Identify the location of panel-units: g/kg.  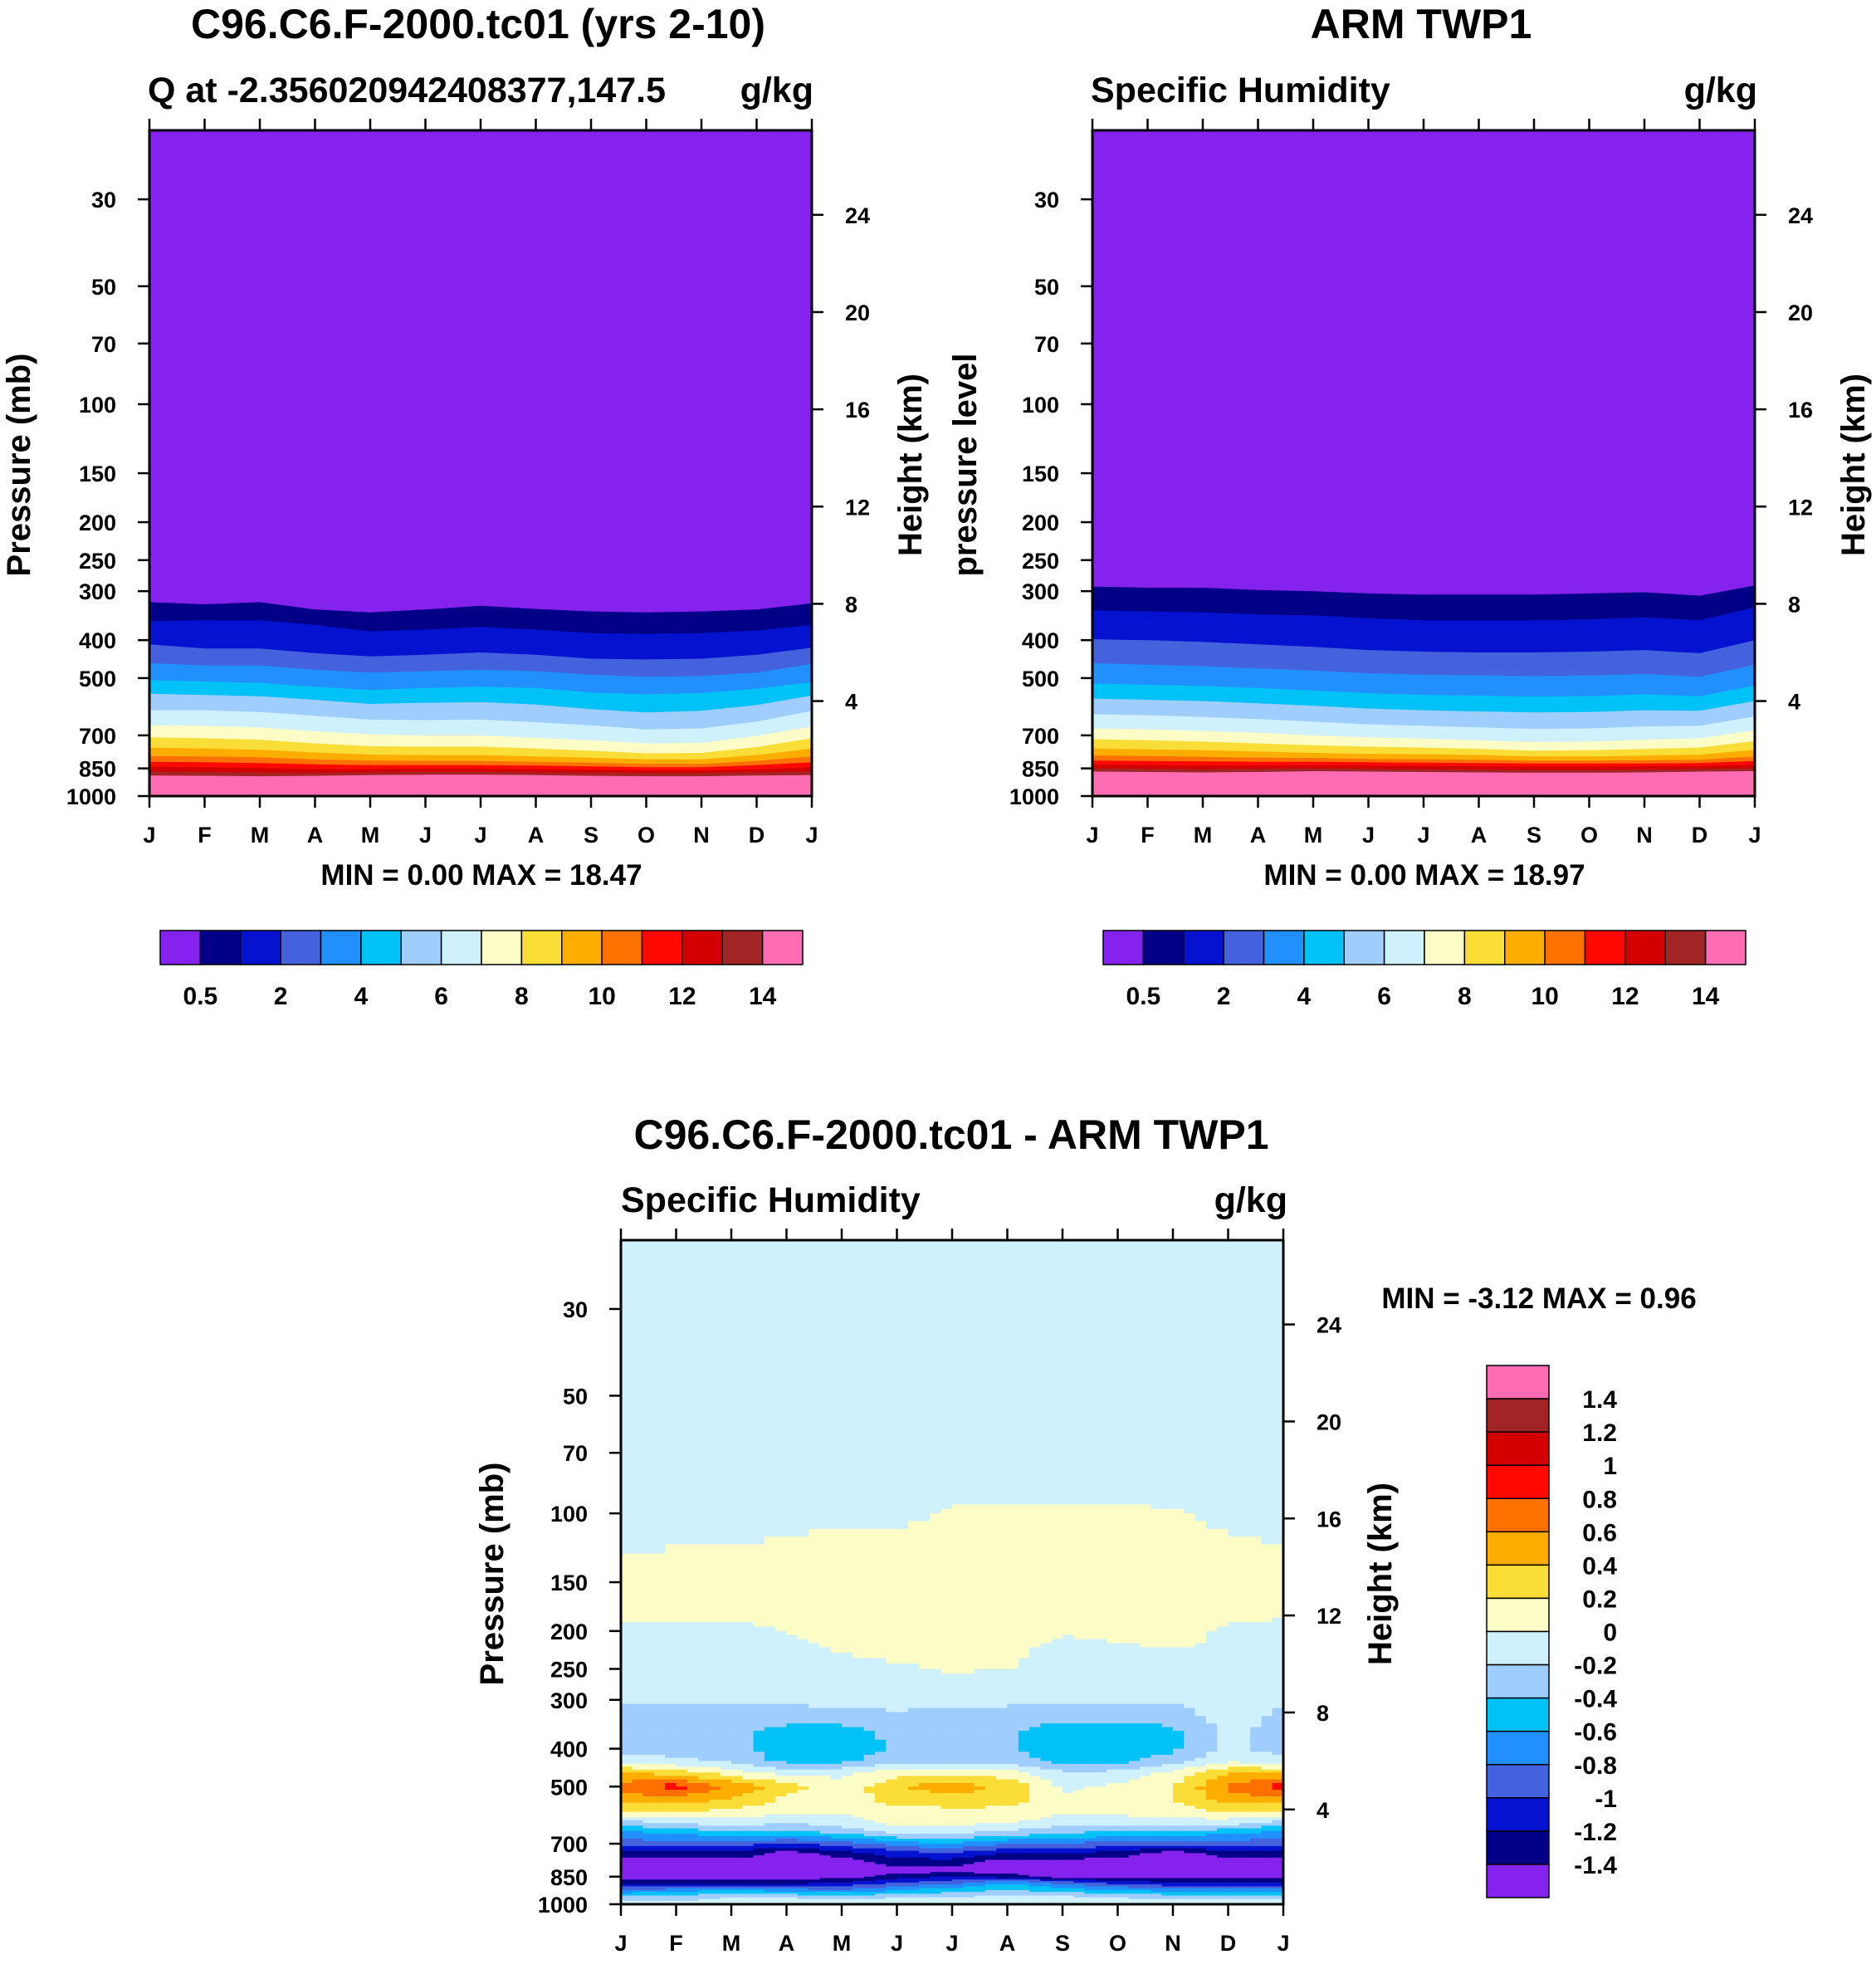
(1720, 90).